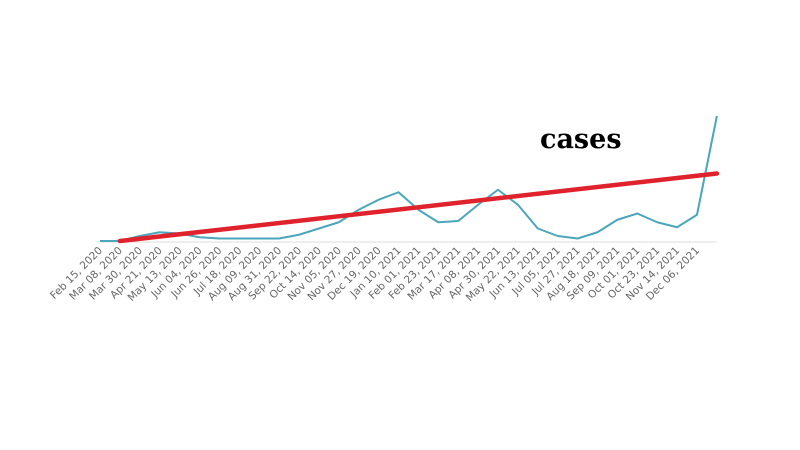  What do you see at coordinates (581, 139) in the screenshot?
I see `annotation: cases` at bounding box center [581, 139].